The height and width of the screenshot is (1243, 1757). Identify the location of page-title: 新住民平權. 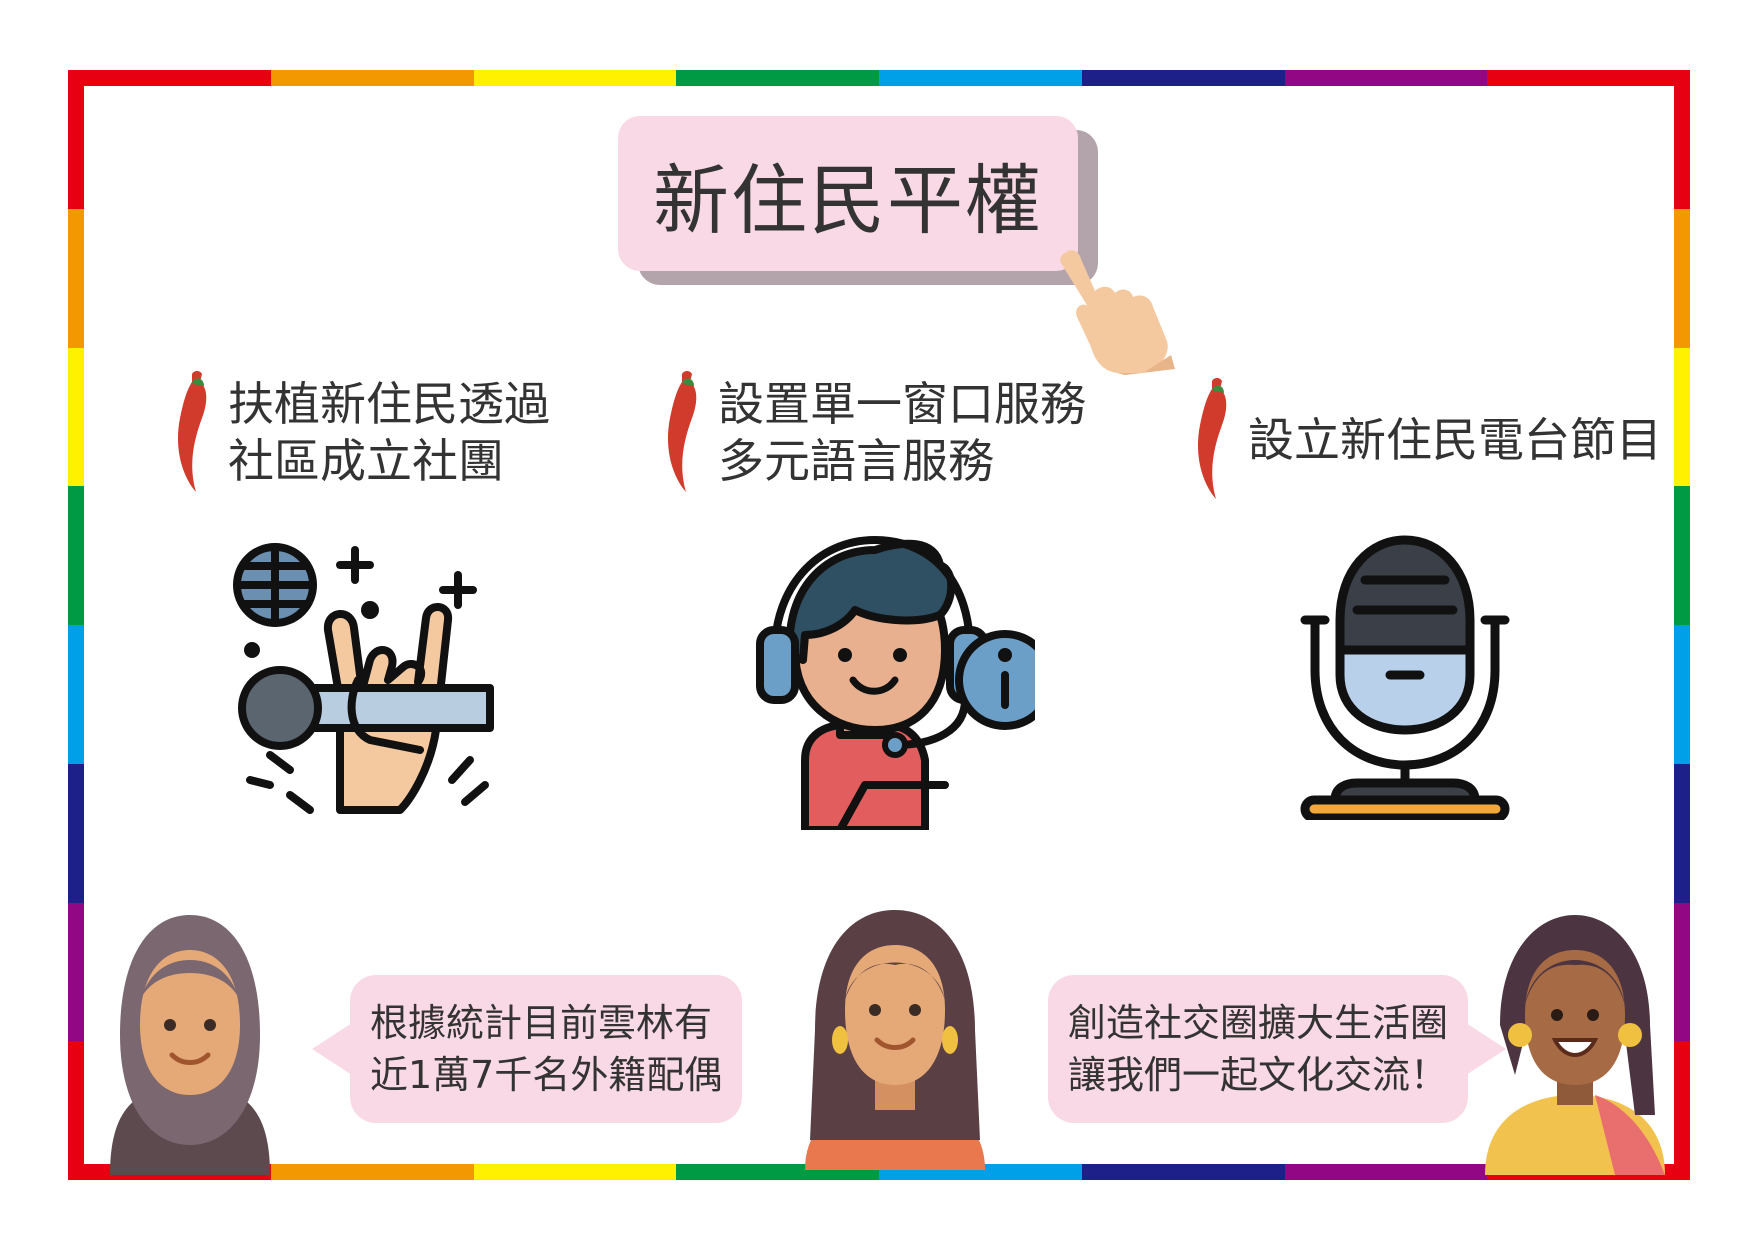
(848, 193).